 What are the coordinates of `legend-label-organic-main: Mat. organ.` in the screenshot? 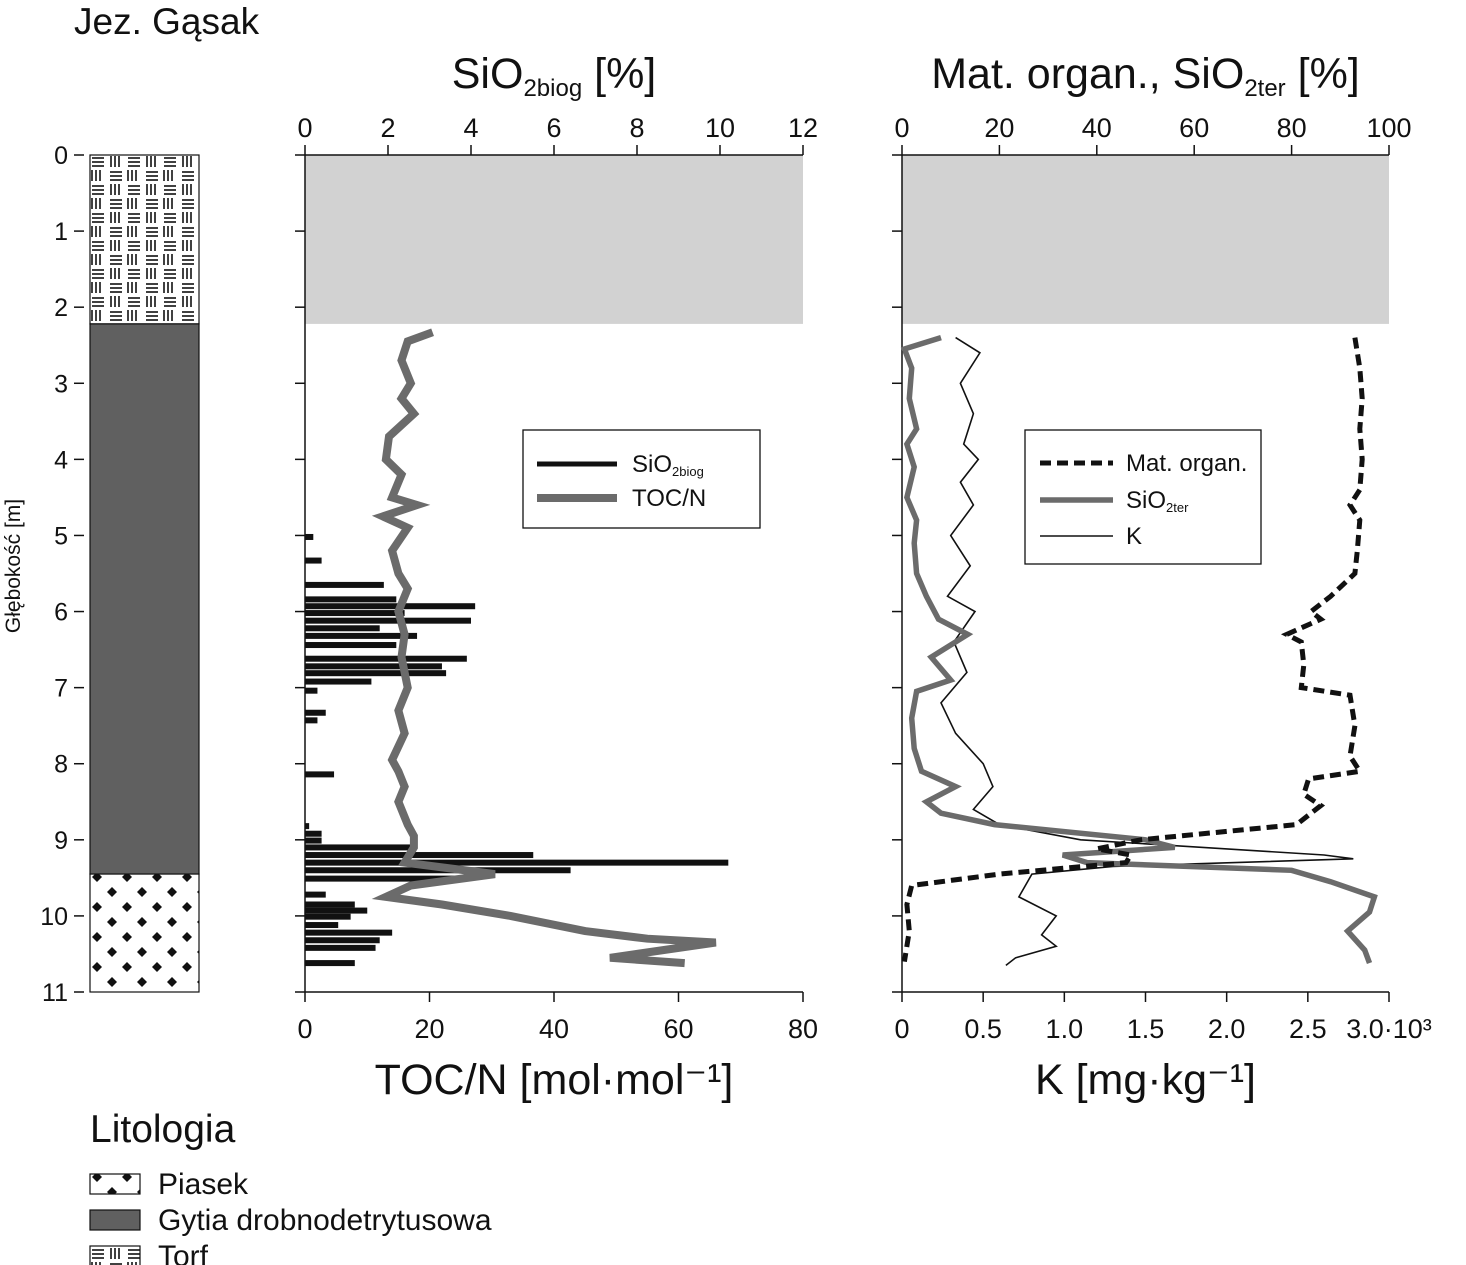 It's located at (1186, 463).